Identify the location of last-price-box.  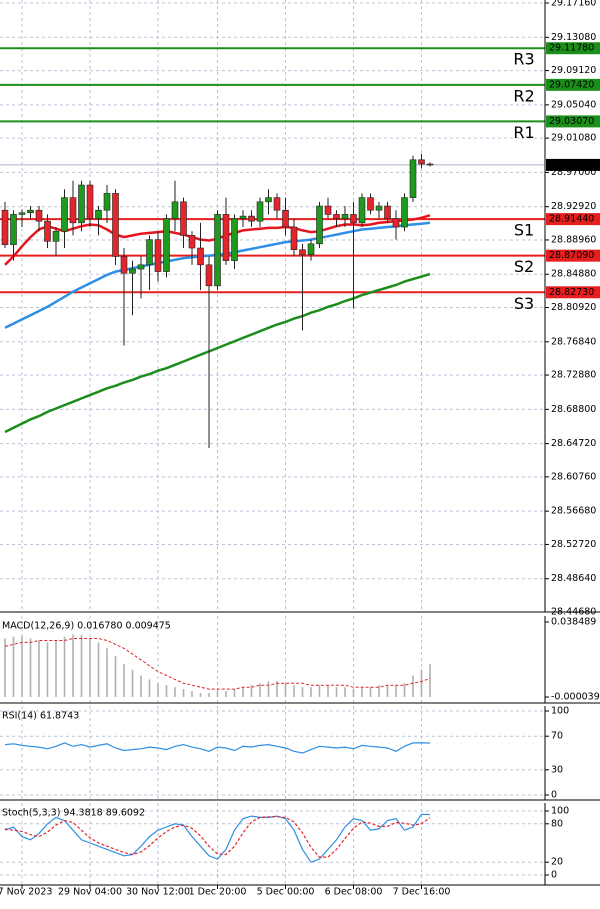
(573, 164).